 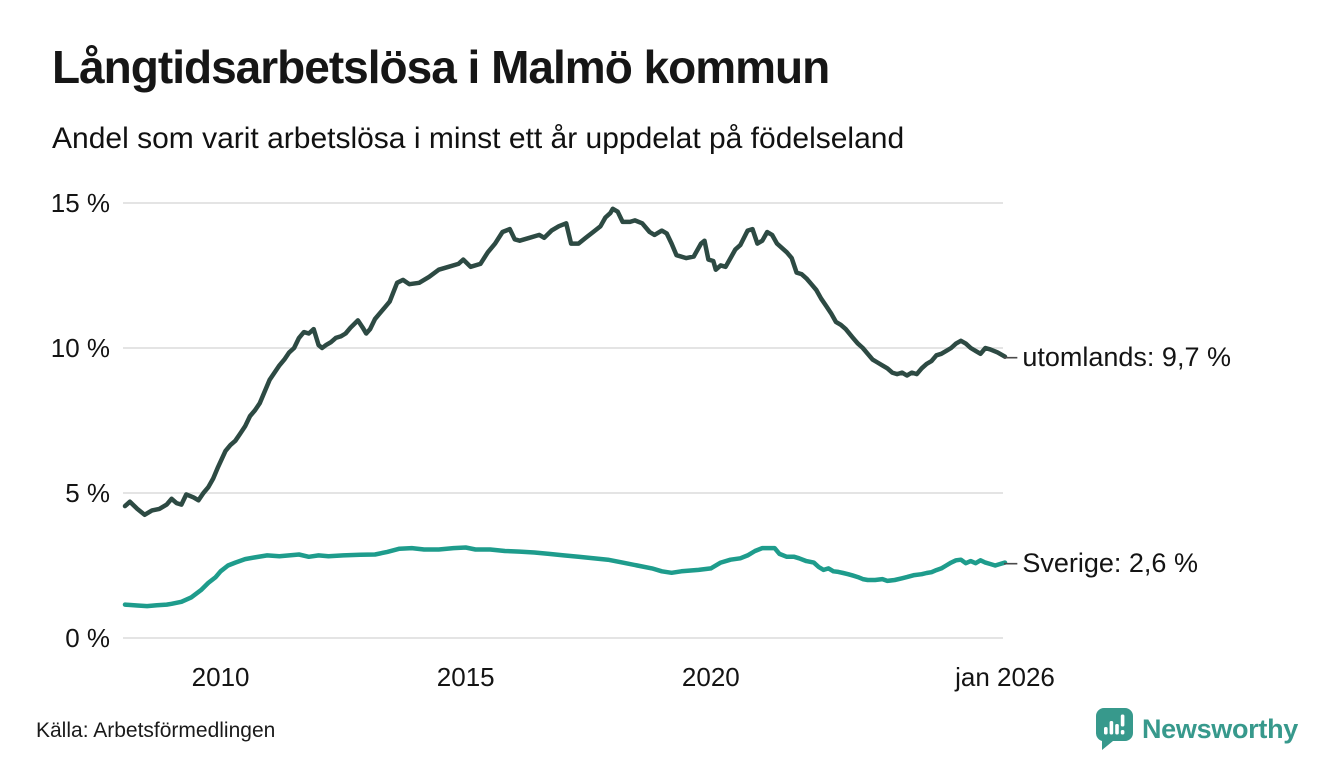 I want to click on source-note: Källa: Arbetsförmedlingen, so click(x=156, y=730).